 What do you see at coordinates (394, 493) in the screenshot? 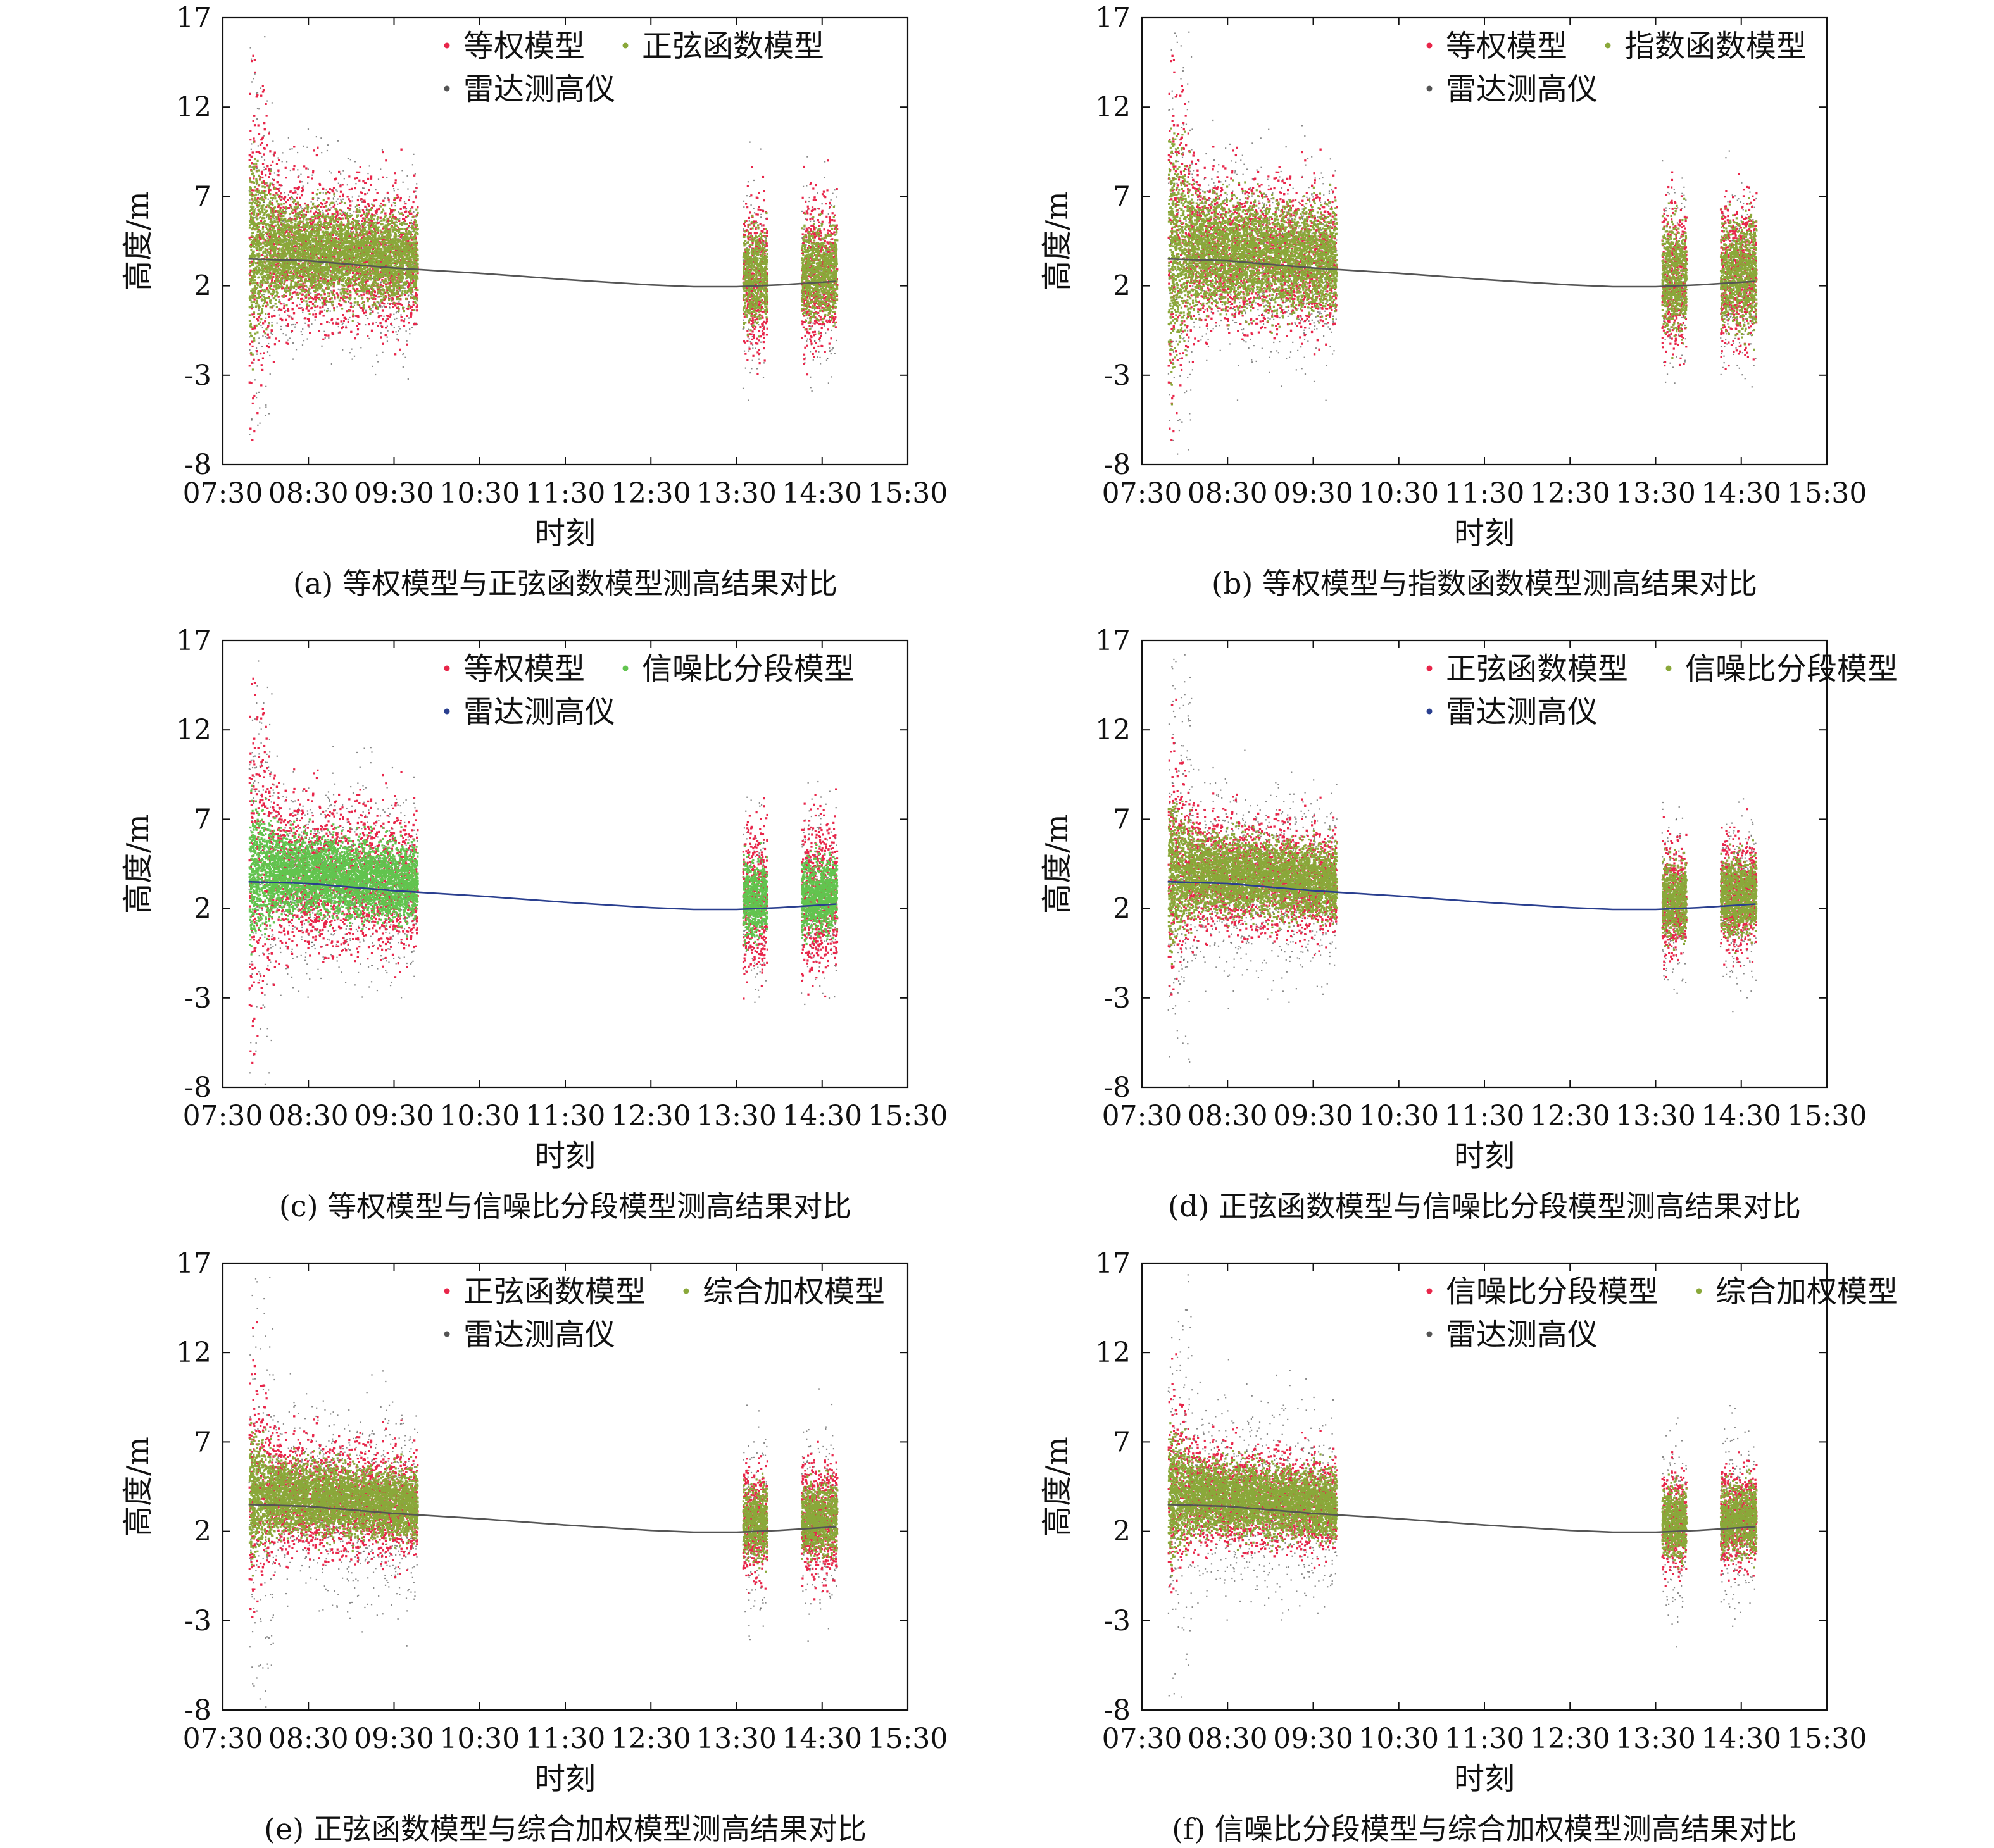
I see `x-tick-label: 09:30` at bounding box center [394, 493].